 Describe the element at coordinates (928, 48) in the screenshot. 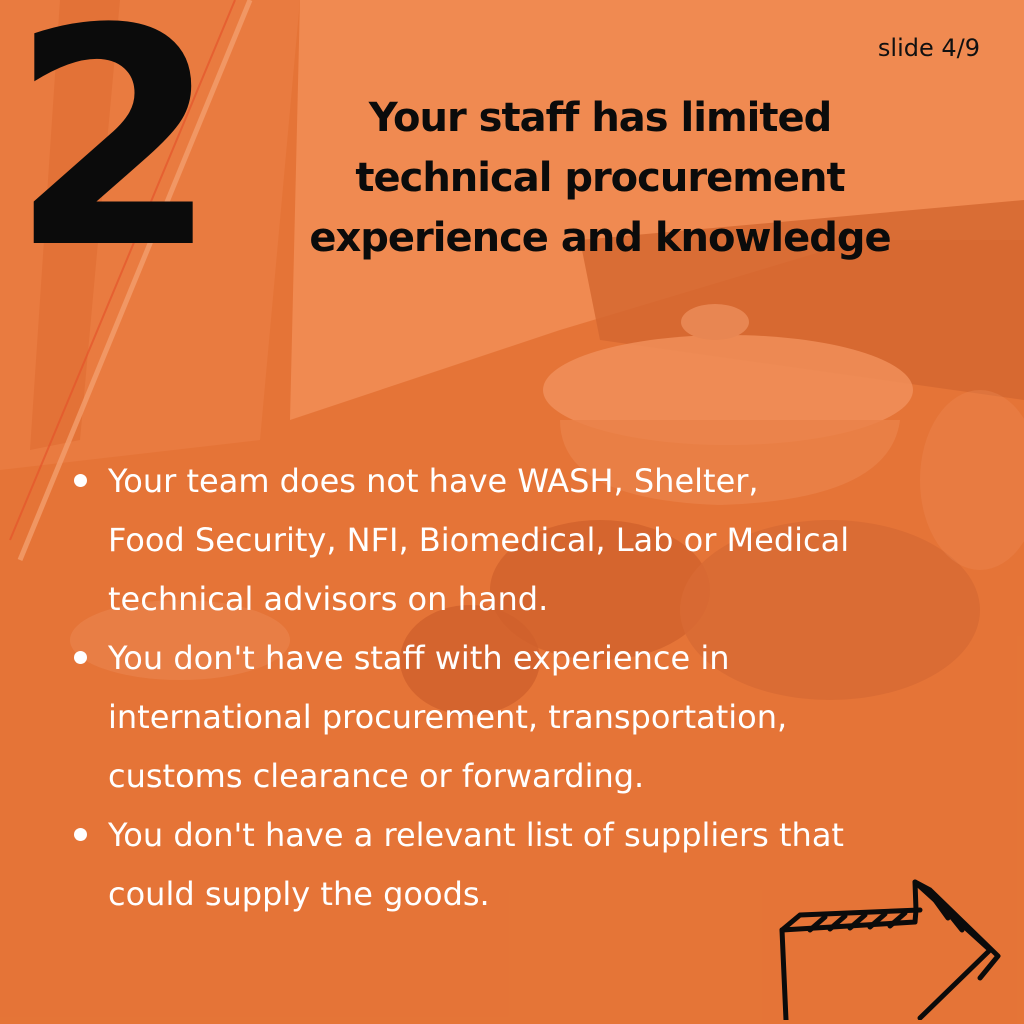

I see `slide-counter: slide 4/9` at that location.